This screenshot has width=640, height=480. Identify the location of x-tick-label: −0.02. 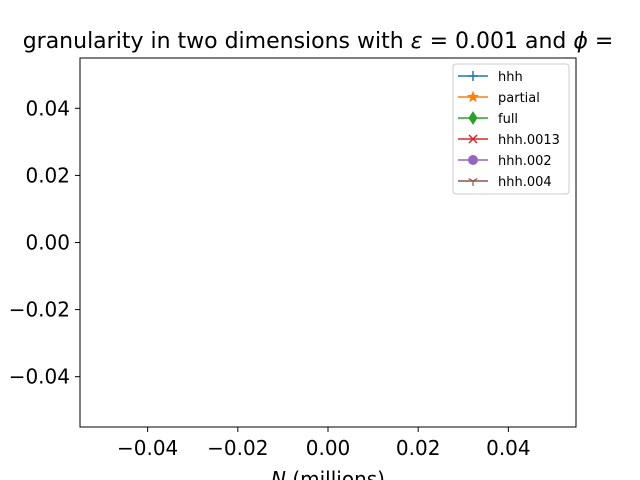
(237, 448).